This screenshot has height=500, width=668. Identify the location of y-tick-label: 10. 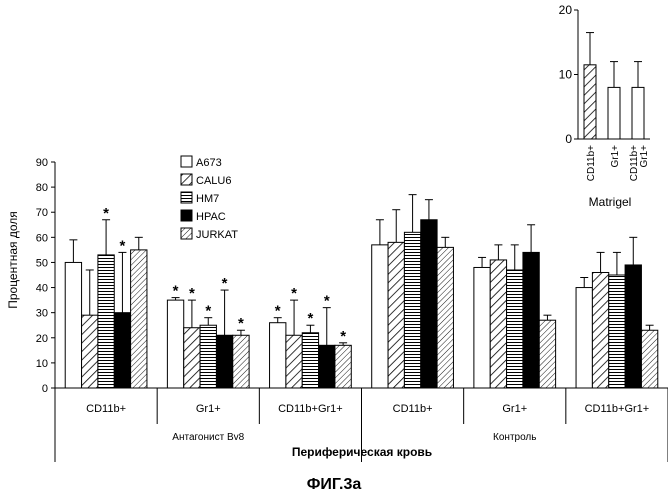
(42, 364).